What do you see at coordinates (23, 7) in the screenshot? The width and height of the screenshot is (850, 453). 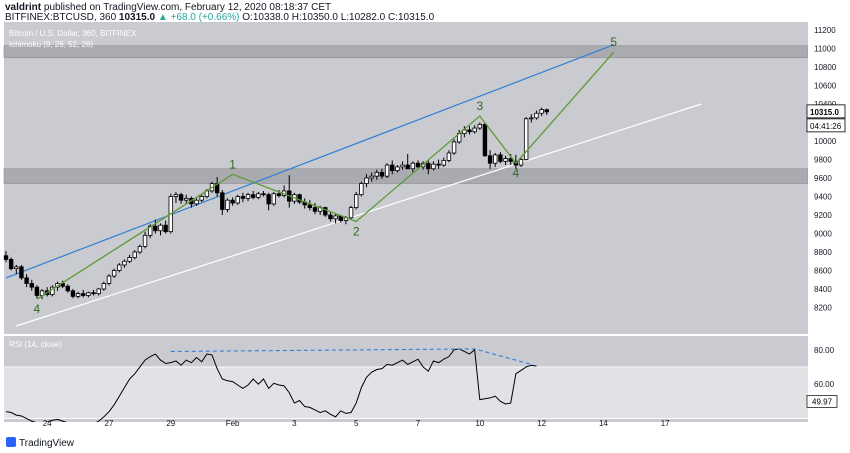 I see `author: valdrint` at bounding box center [23, 7].